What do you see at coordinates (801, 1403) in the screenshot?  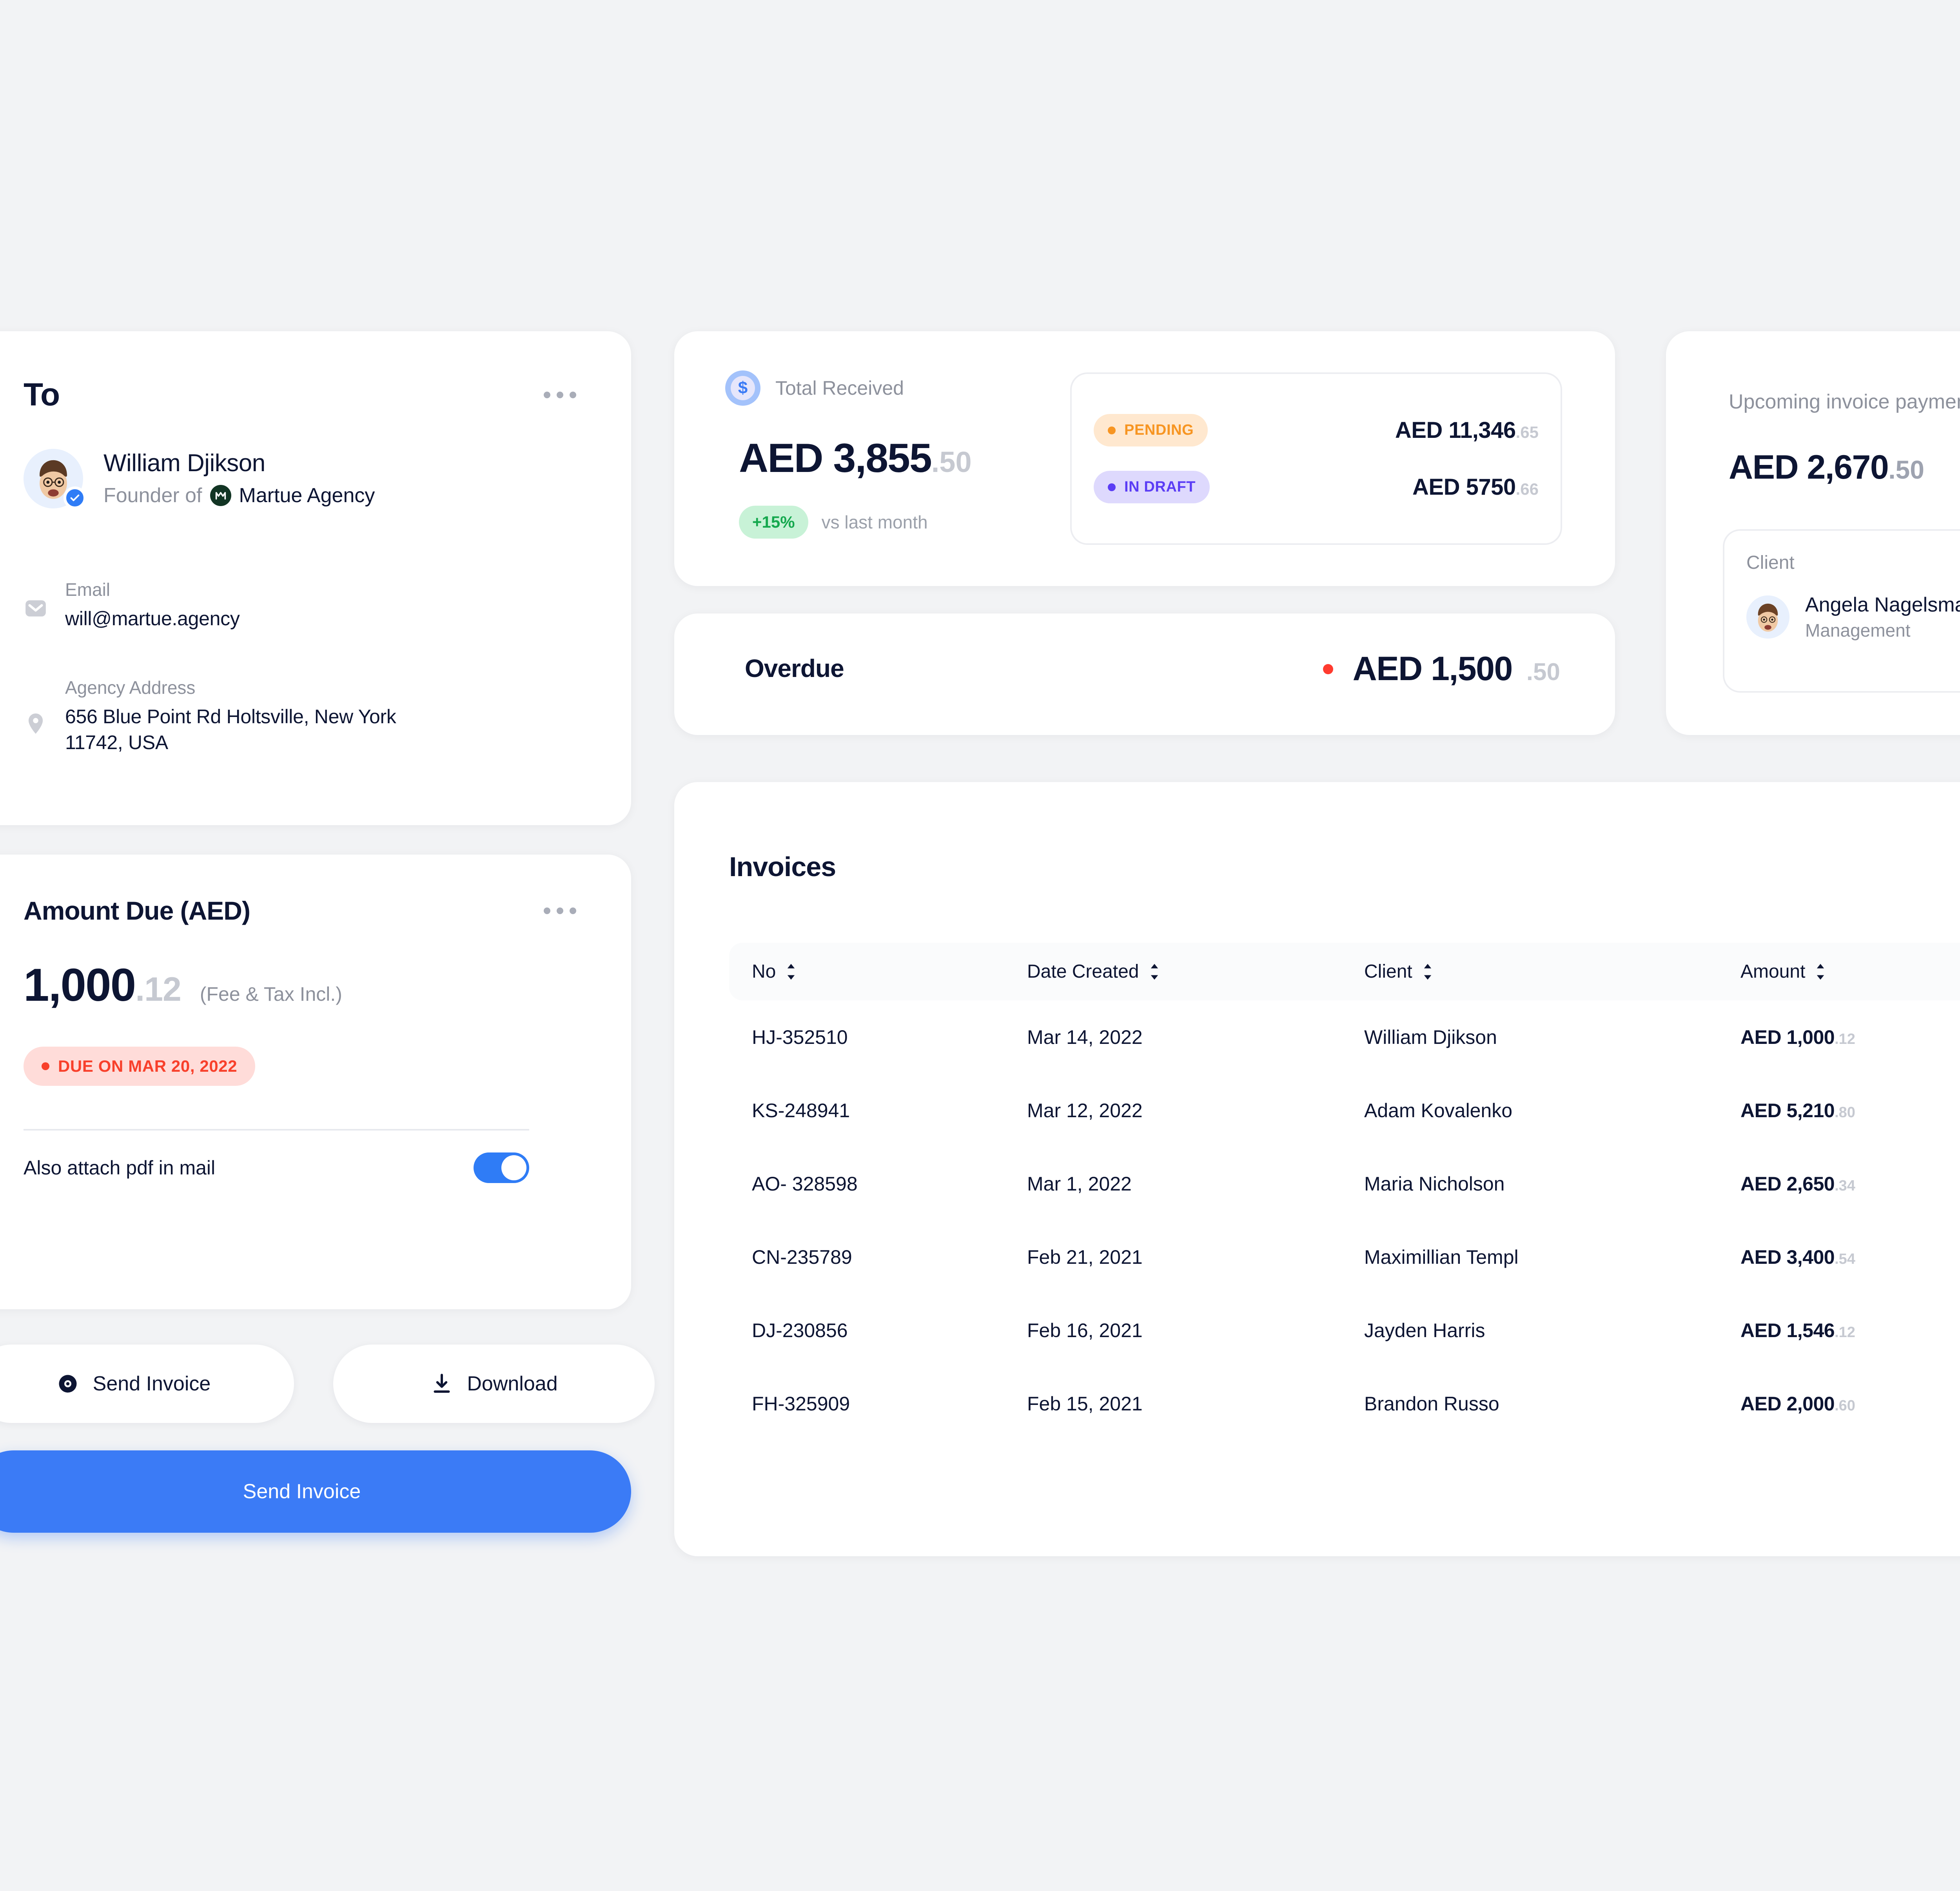 I see `cell-no-text: FH-325909` at bounding box center [801, 1403].